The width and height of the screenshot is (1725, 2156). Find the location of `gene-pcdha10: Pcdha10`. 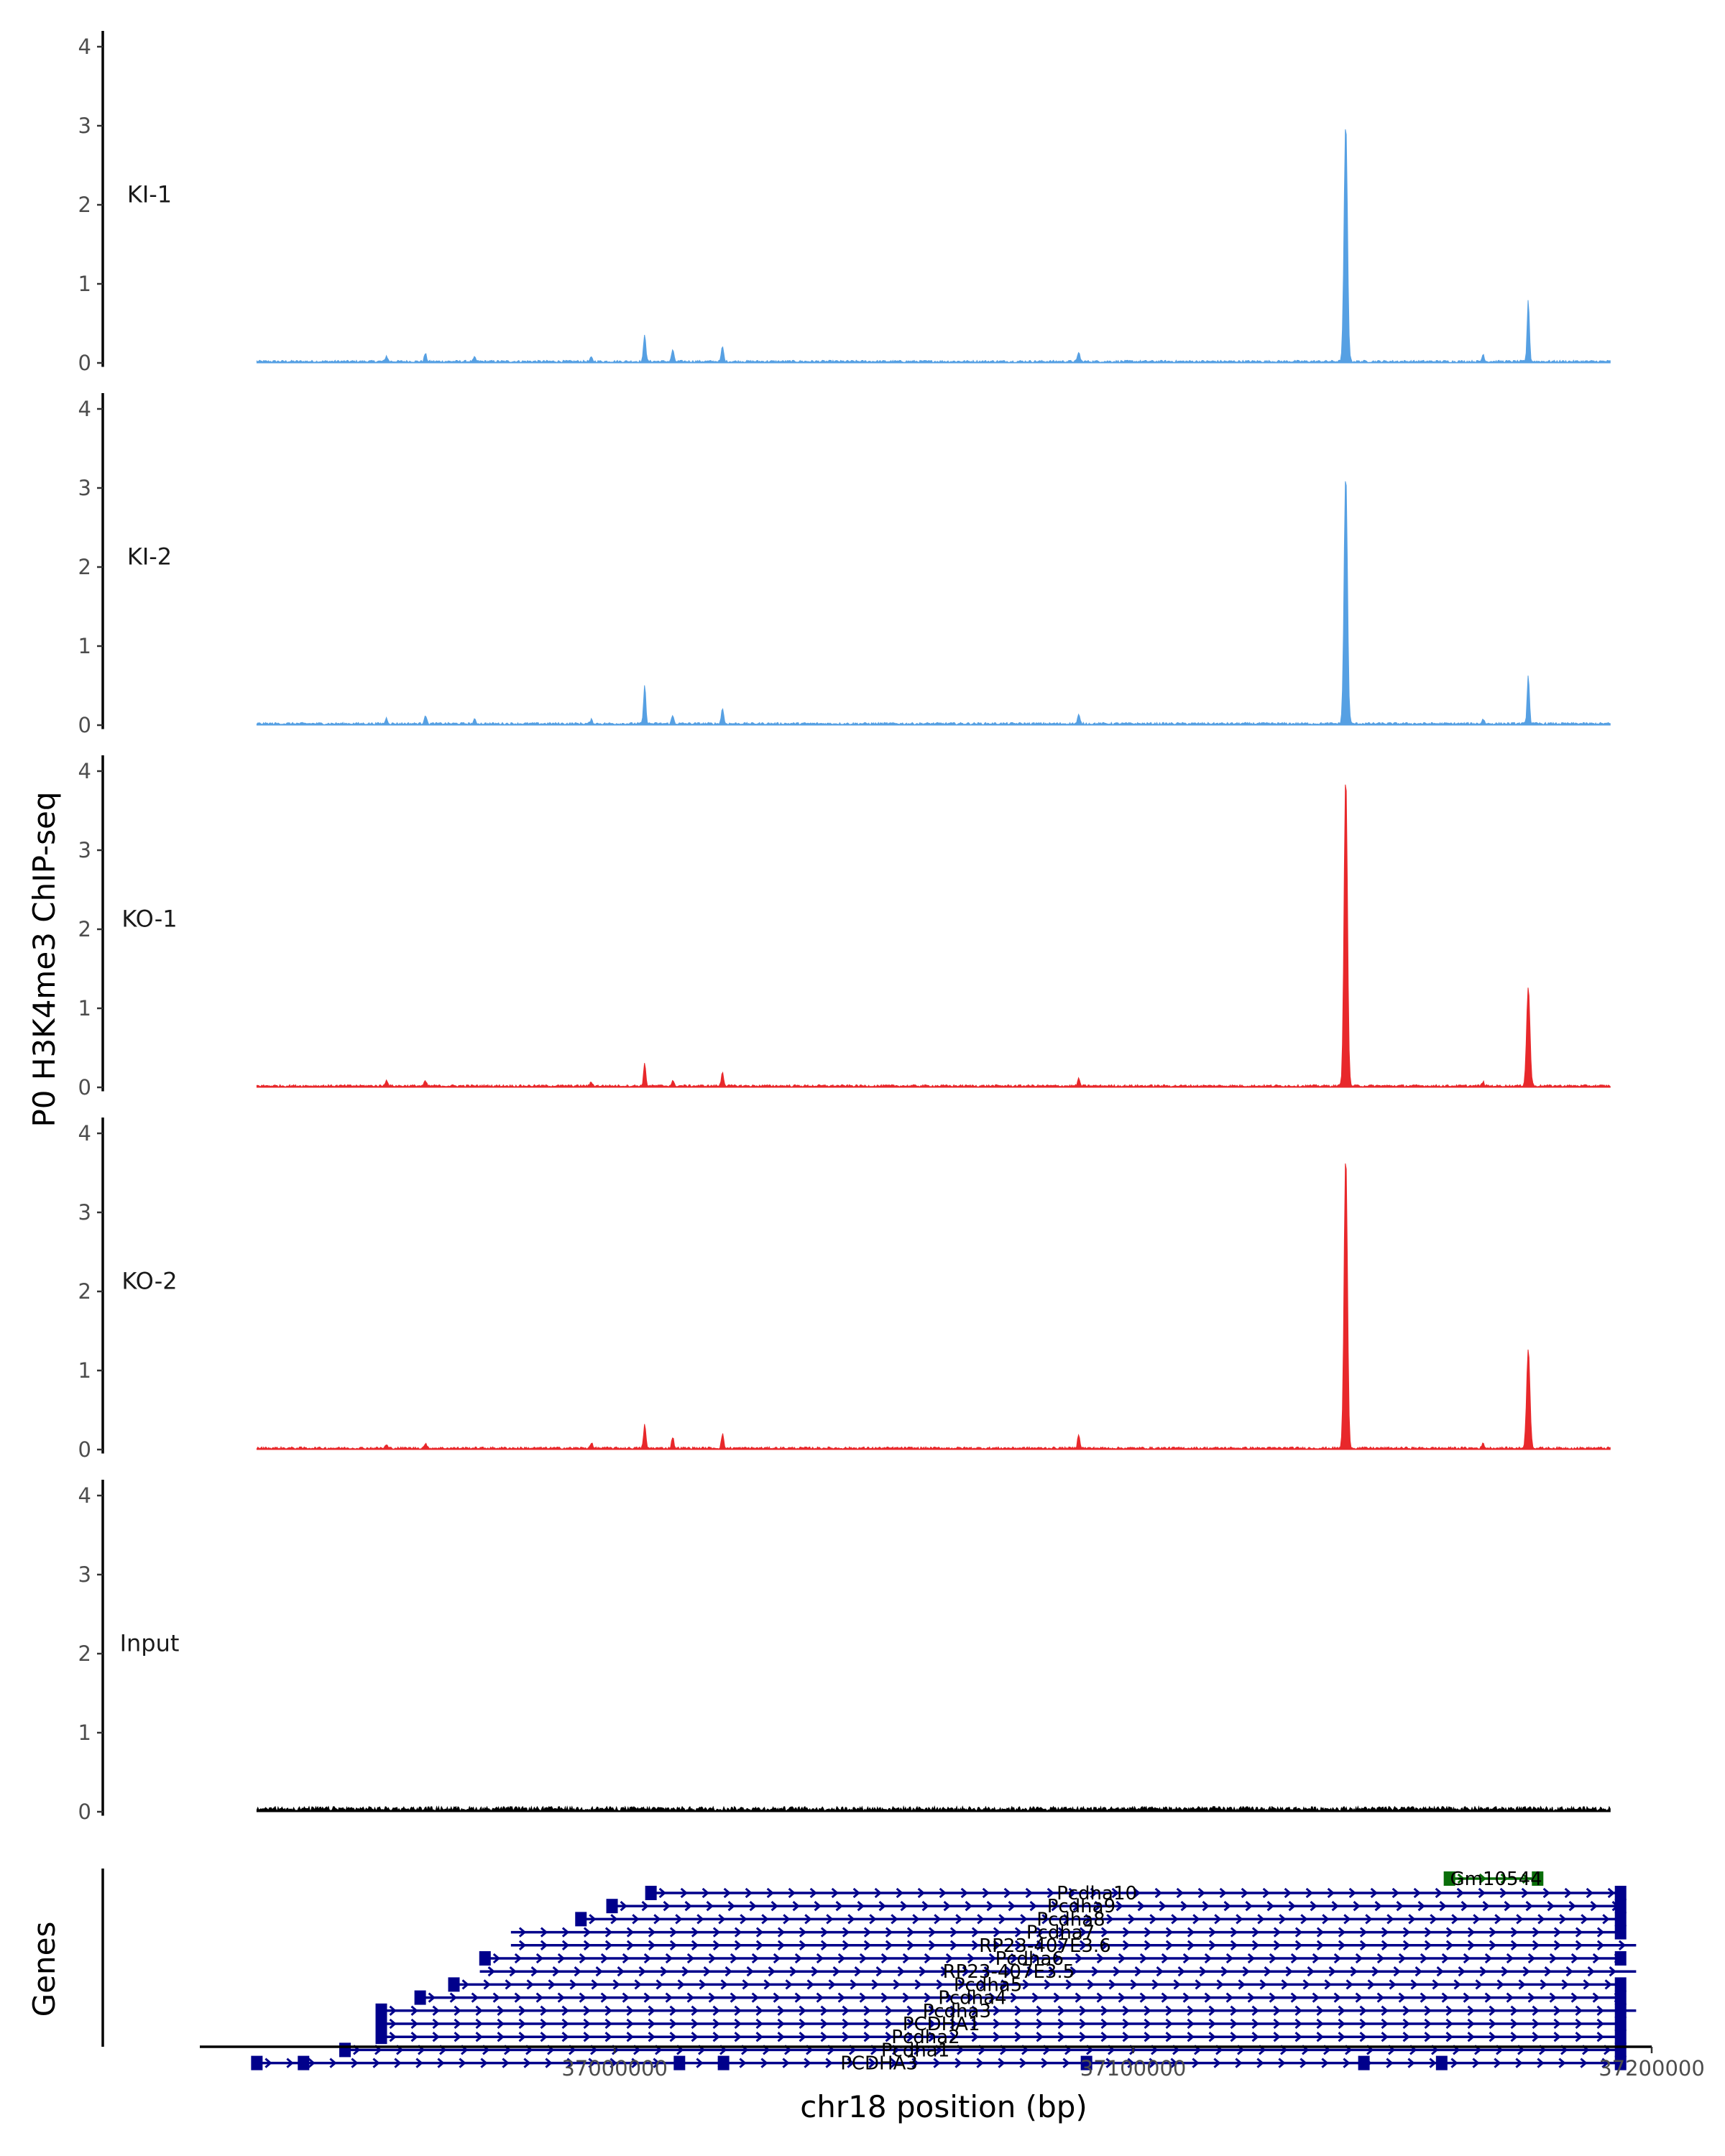

gene-pcdha10: Pcdha10 is located at coordinates (1136, 1893).